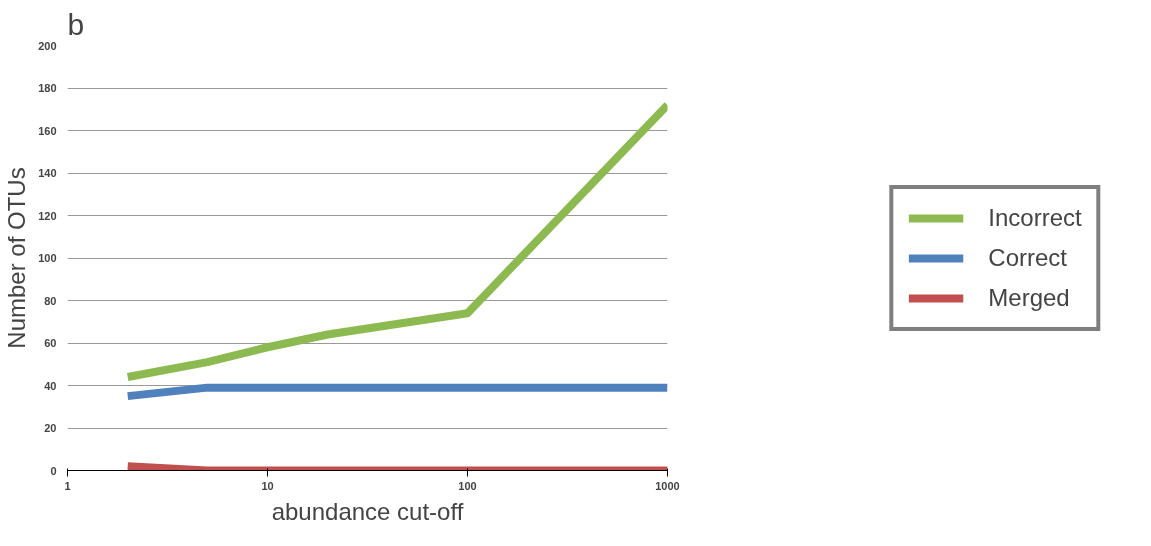  What do you see at coordinates (47, 45) in the screenshot?
I see `y-tick-label: 200` at bounding box center [47, 45].